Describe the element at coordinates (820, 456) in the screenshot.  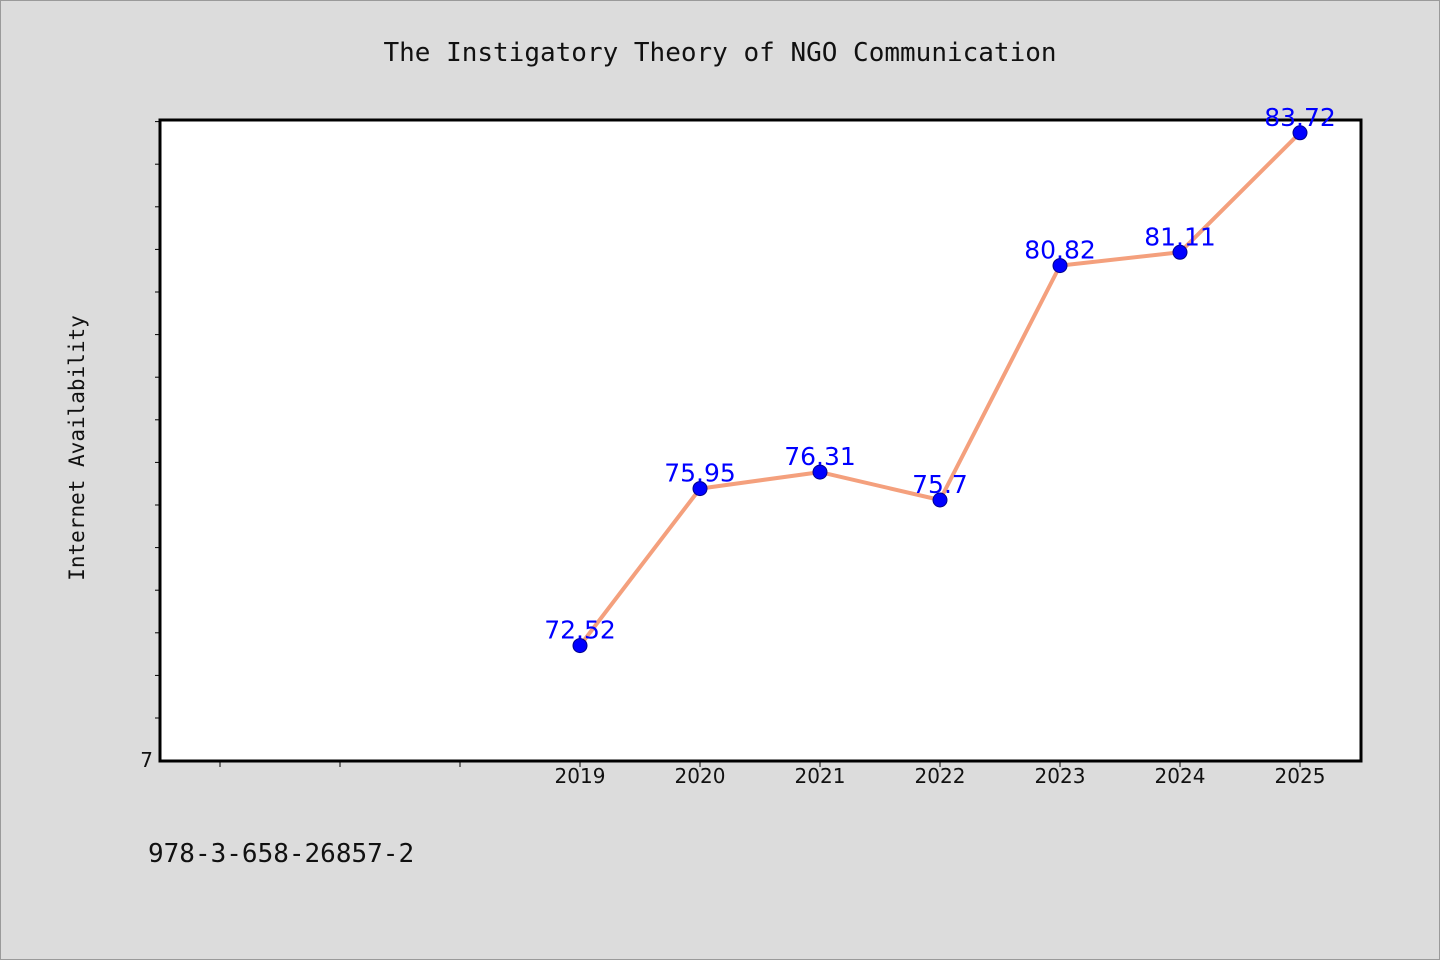
I see `data-label: 76.31` at that location.